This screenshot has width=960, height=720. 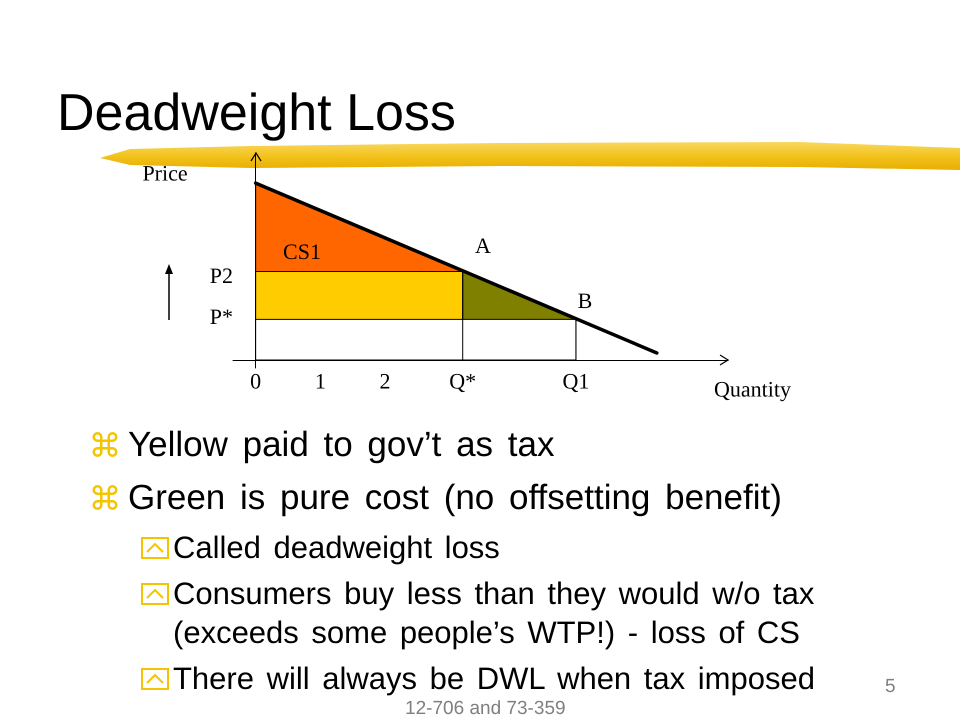 I want to click on x-tick-label: Q*, so click(x=462, y=381).